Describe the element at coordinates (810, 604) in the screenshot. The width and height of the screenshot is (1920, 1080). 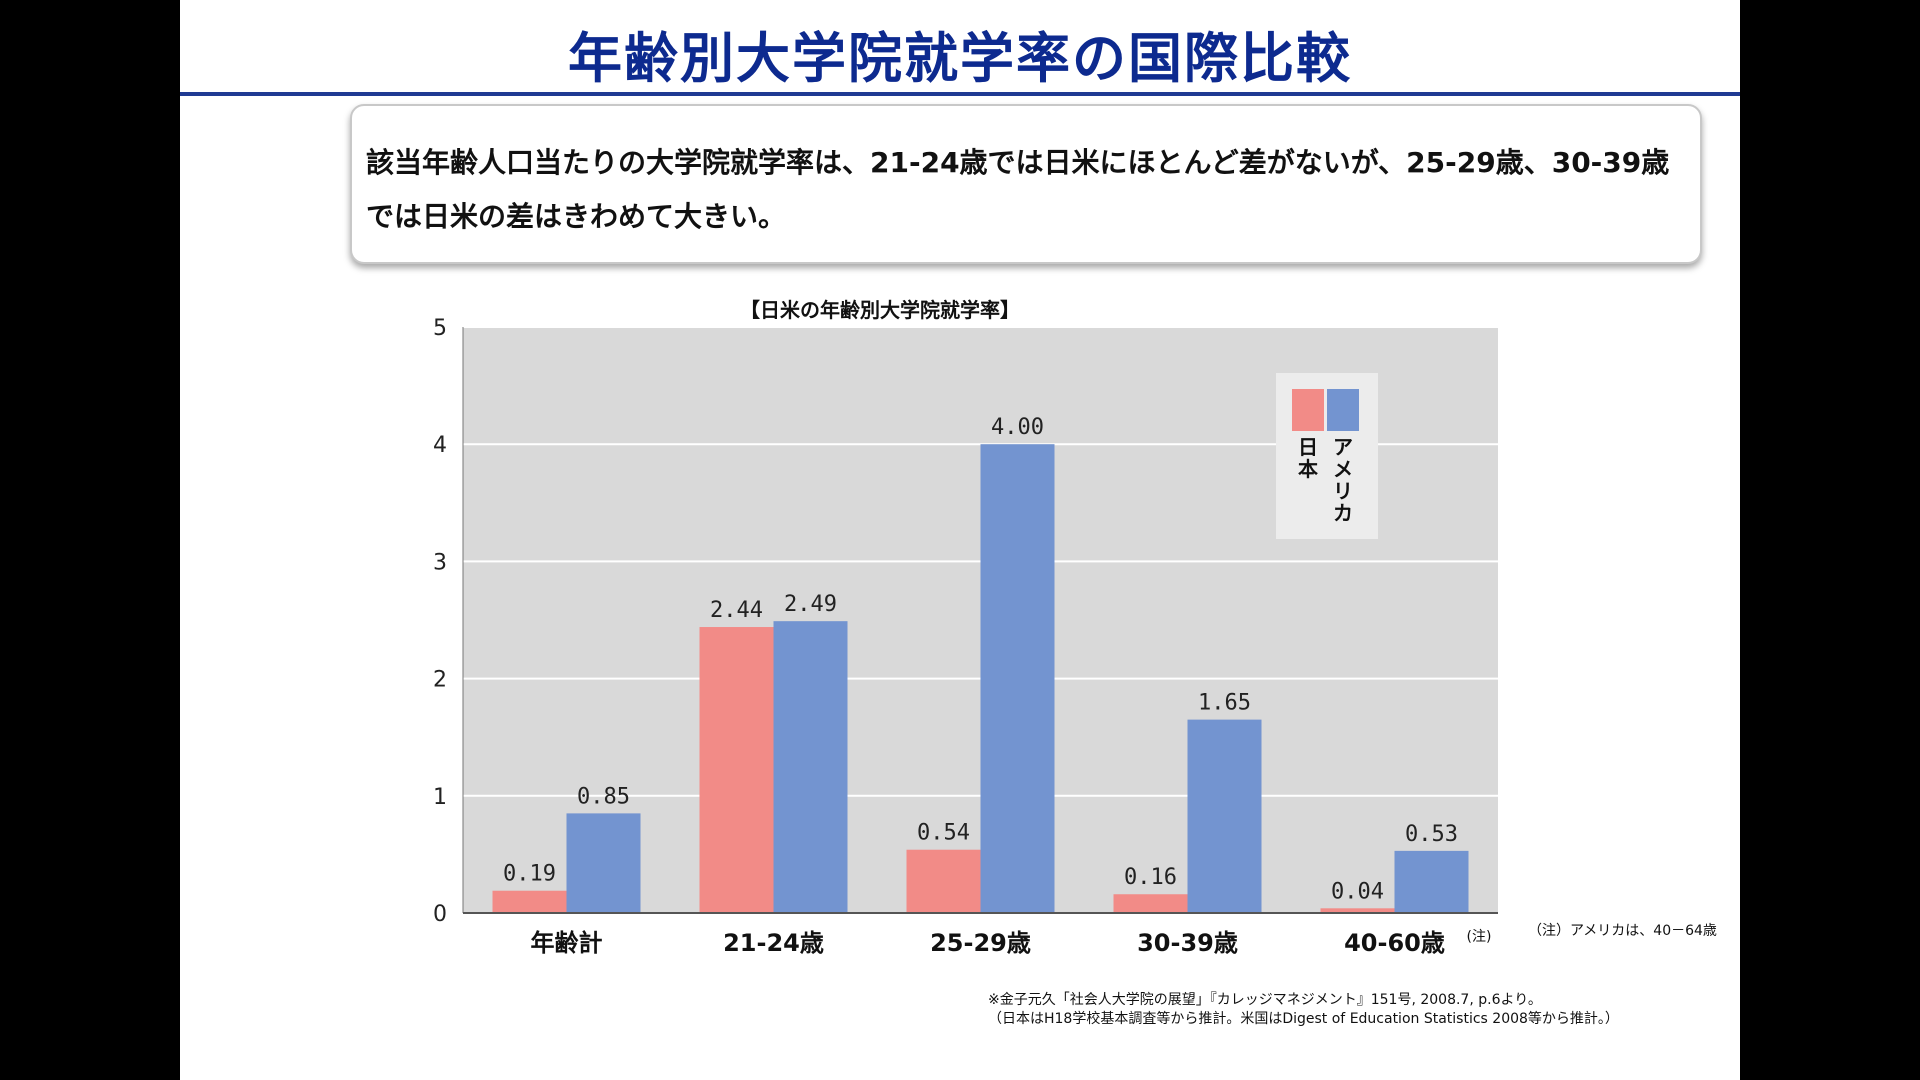
I see `data-label: 2.49` at that location.